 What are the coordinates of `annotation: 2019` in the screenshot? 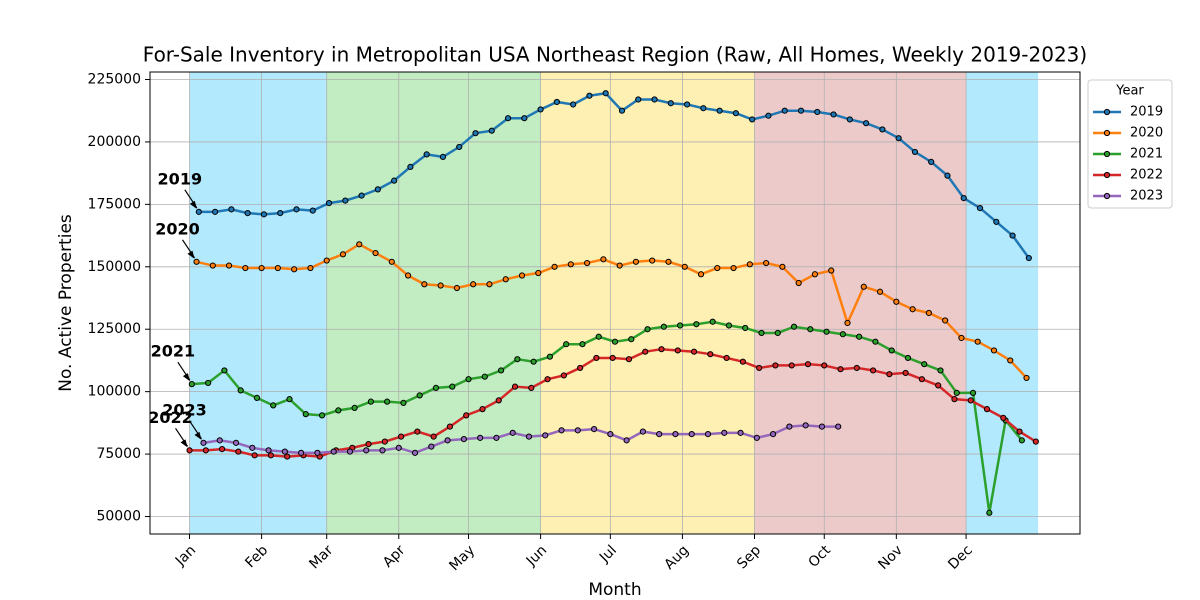 It's located at (180, 178).